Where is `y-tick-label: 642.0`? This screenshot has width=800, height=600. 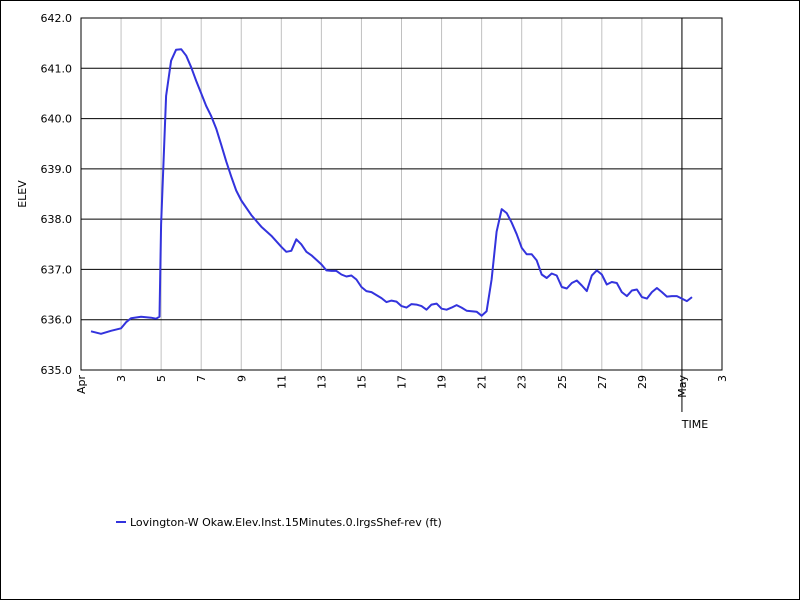
y-tick-label: 642.0 is located at coordinates (57, 18).